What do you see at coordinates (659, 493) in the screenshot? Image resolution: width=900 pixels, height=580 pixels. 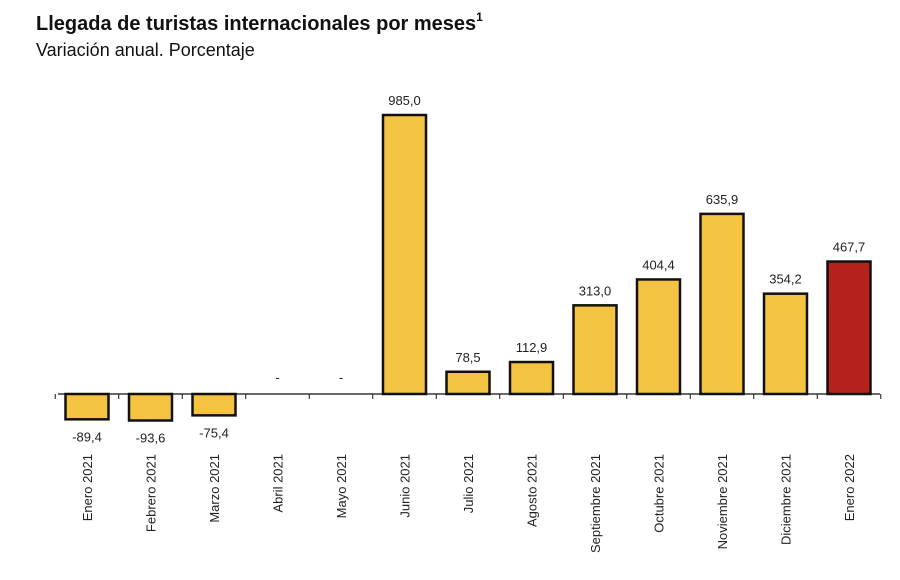 I see `category-label: Octubre 2021` at bounding box center [659, 493].